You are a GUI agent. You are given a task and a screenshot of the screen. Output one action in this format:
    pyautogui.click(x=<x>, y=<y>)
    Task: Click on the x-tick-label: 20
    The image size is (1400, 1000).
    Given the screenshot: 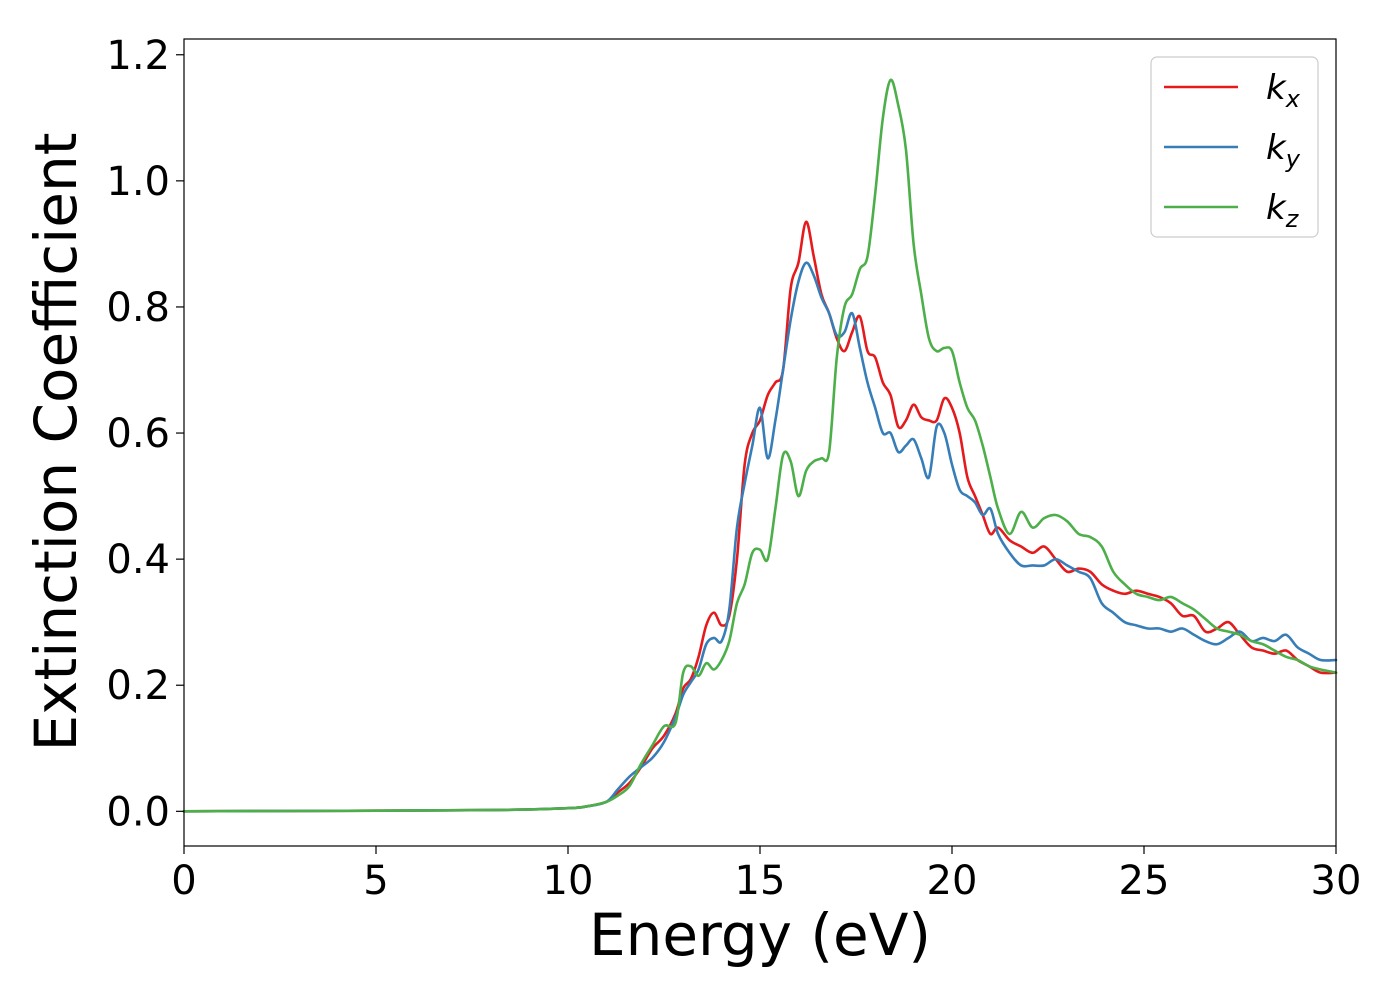 What is the action you would take?
    pyautogui.click(x=952, y=881)
    